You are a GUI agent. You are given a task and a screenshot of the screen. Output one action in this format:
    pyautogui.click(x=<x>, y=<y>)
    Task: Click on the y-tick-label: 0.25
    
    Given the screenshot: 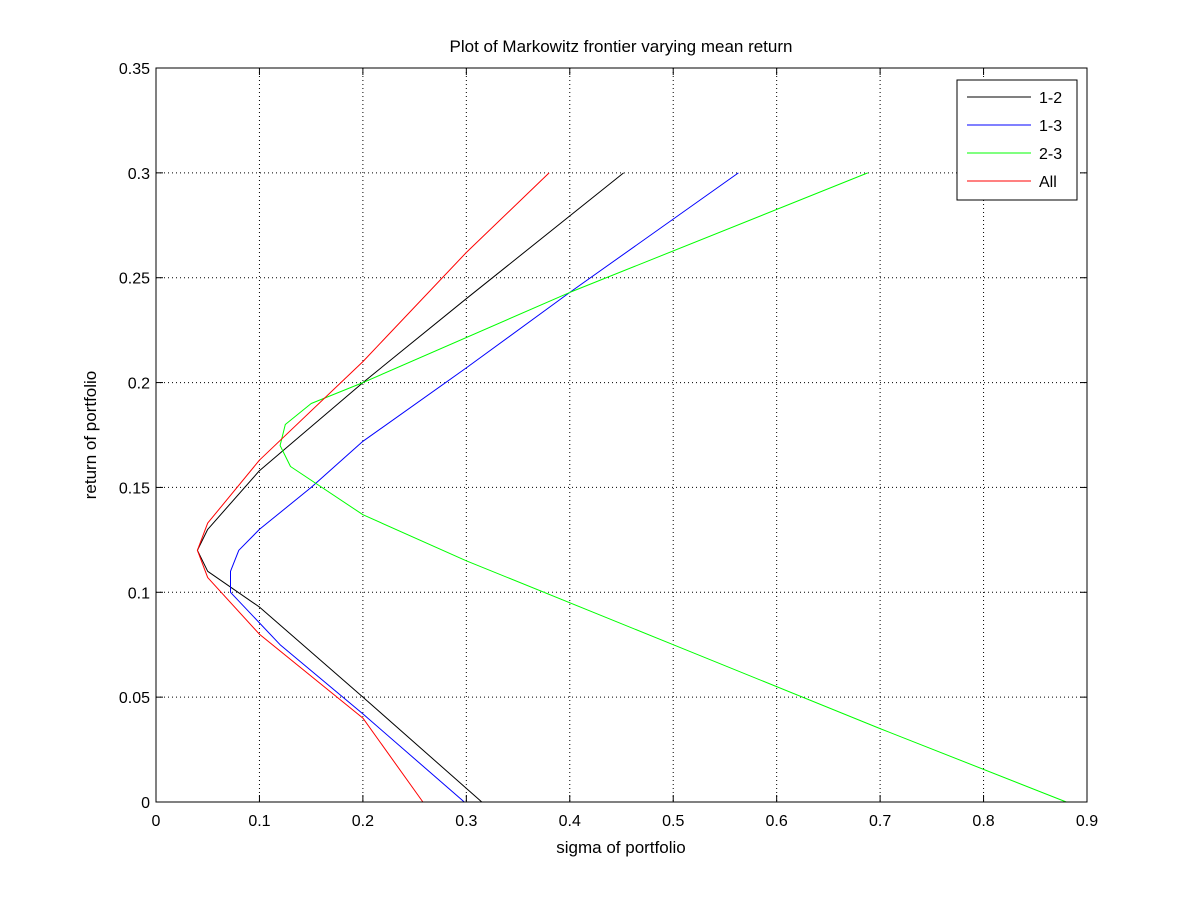 What is the action you would take?
    pyautogui.click(x=134, y=279)
    